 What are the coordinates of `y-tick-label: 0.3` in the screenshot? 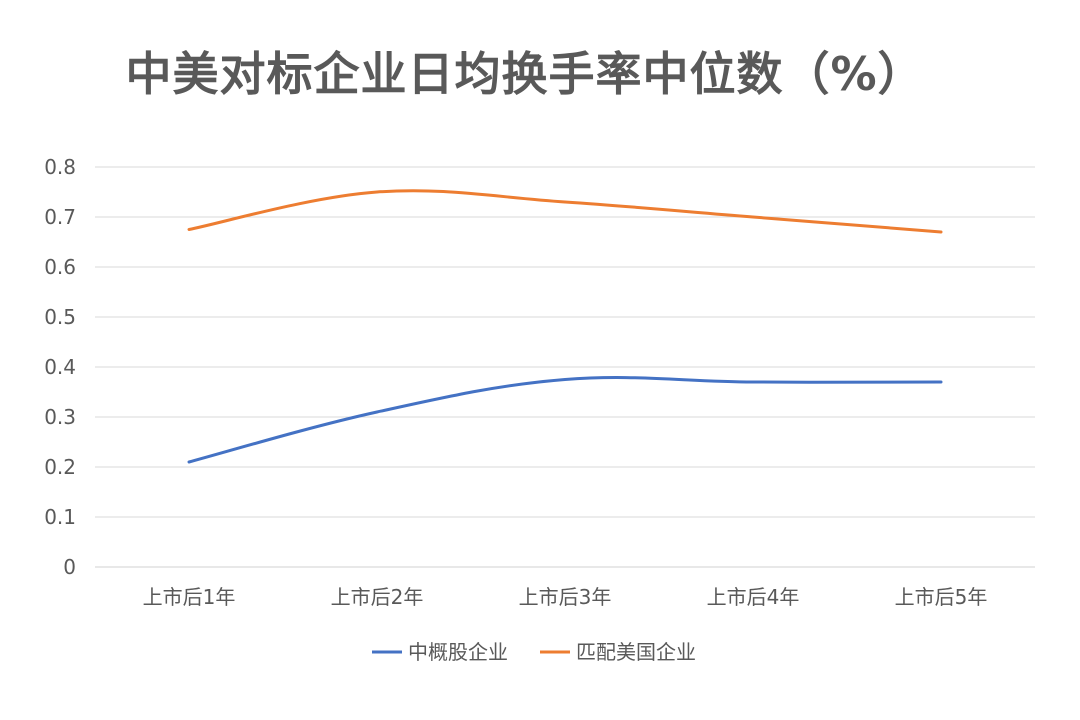 It's located at (60, 417).